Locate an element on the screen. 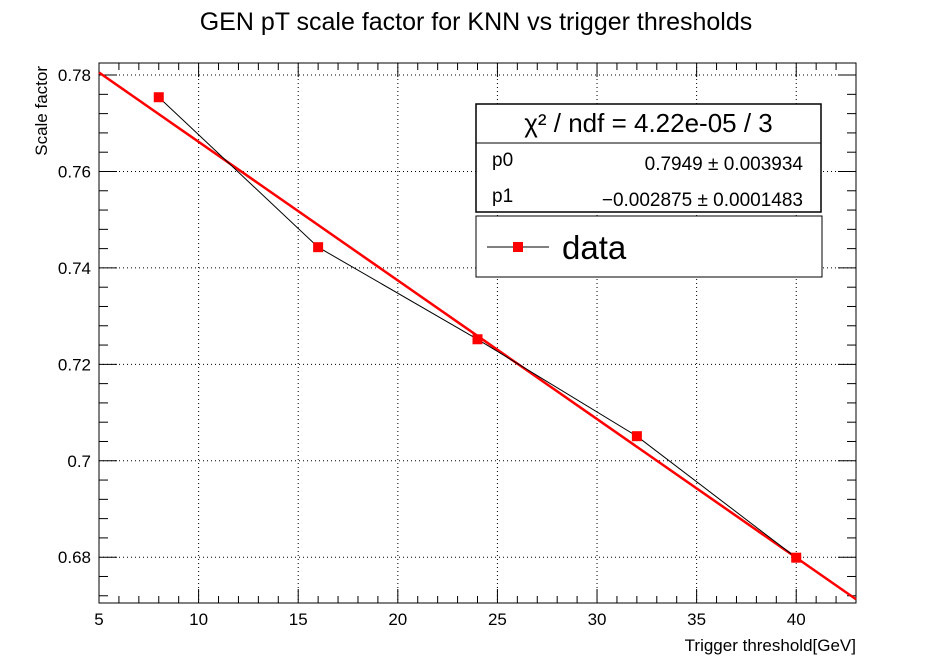  stats-param-name: p0 is located at coordinates (502, 160).